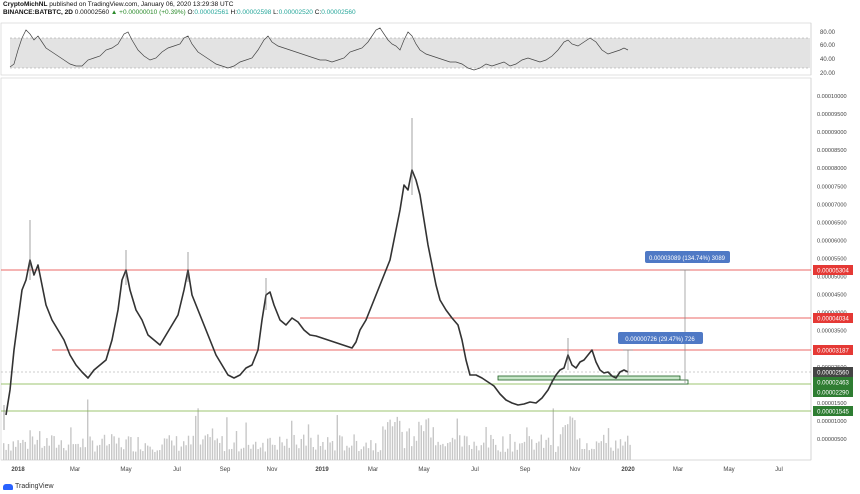 This screenshot has height=494, width=860. What do you see at coordinates (318, 12) in the screenshot?
I see `close-label: C:` at bounding box center [318, 12].